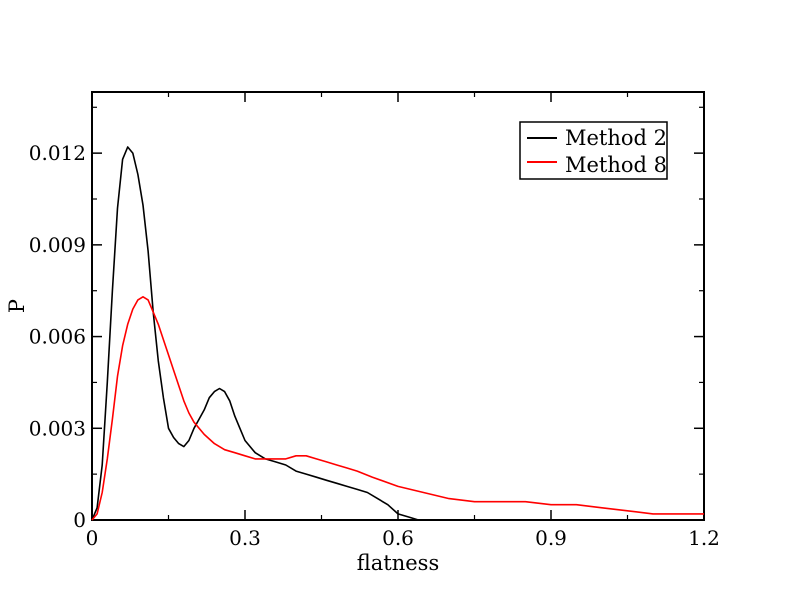 Image resolution: width=792 pixels, height=612 pixels. Describe the element at coordinates (398, 563) in the screenshot. I see `x-axis-title: flatness` at that location.